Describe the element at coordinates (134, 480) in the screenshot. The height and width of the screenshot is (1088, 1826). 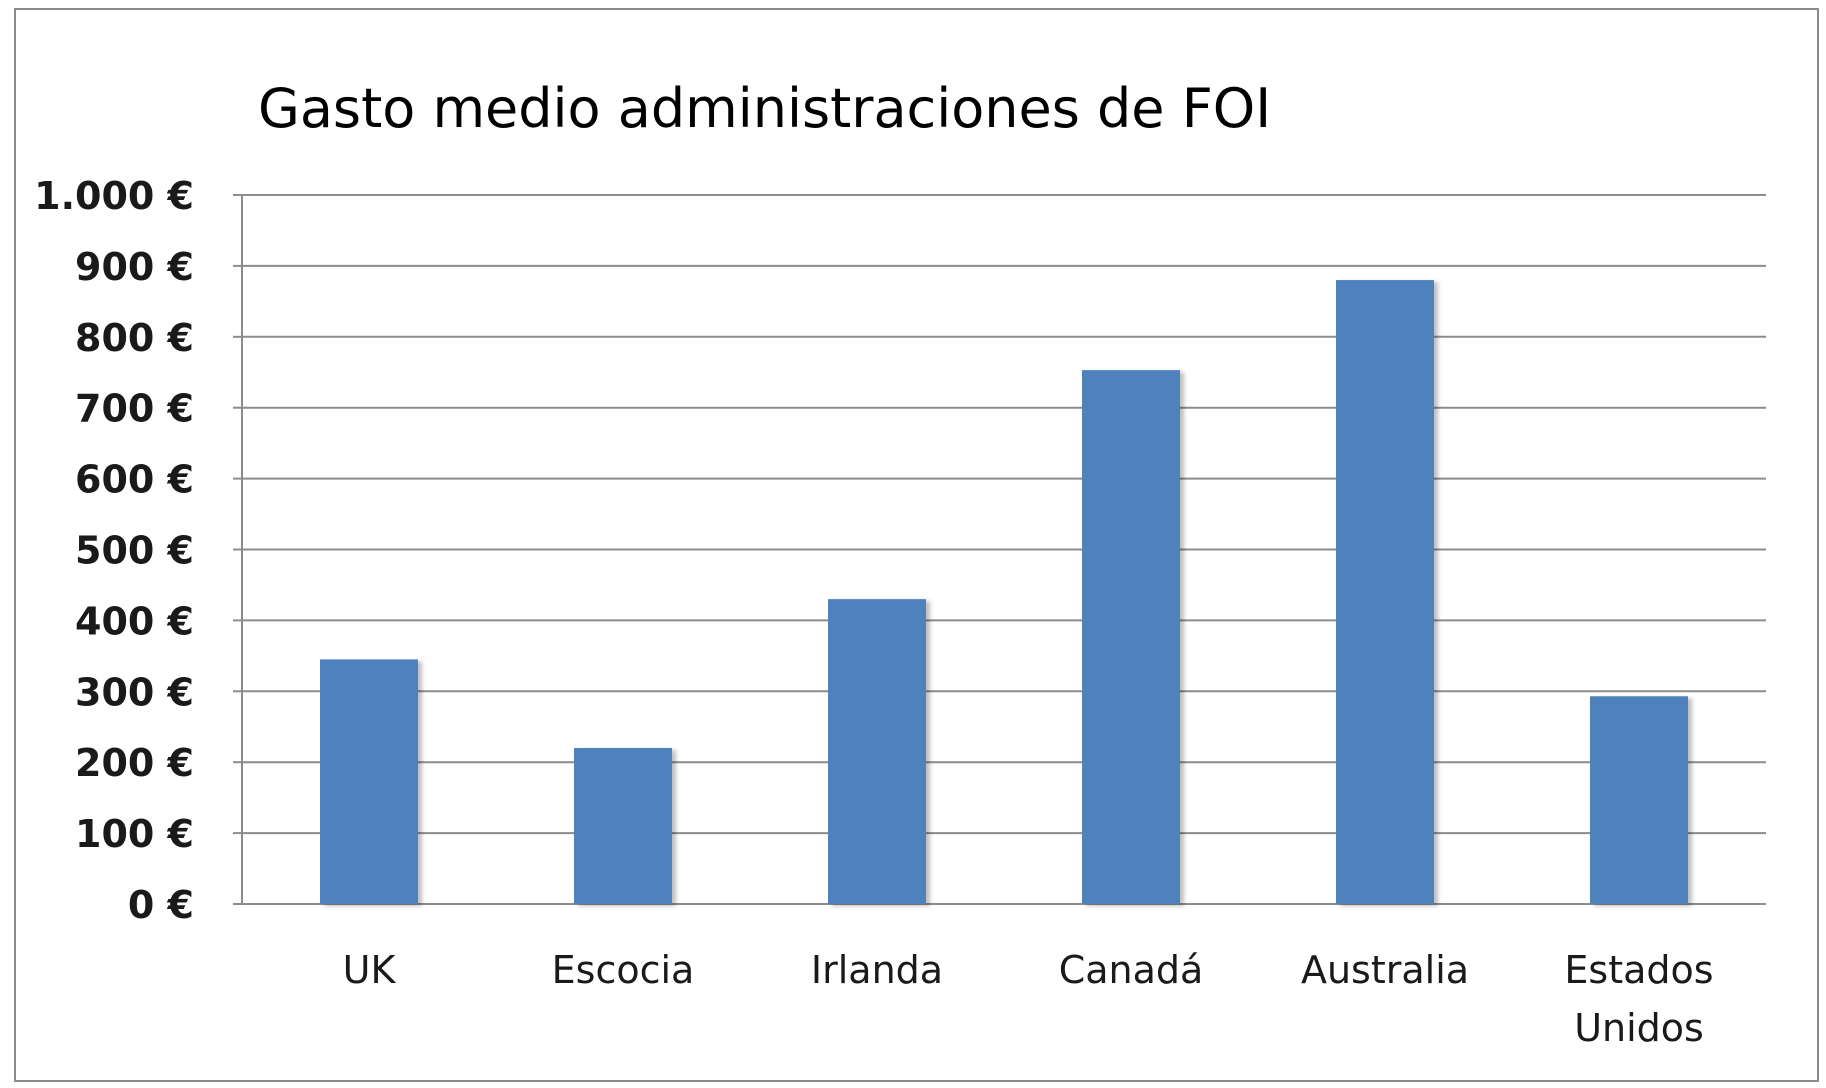
I see `y-tick-label: 600 €` at that location.